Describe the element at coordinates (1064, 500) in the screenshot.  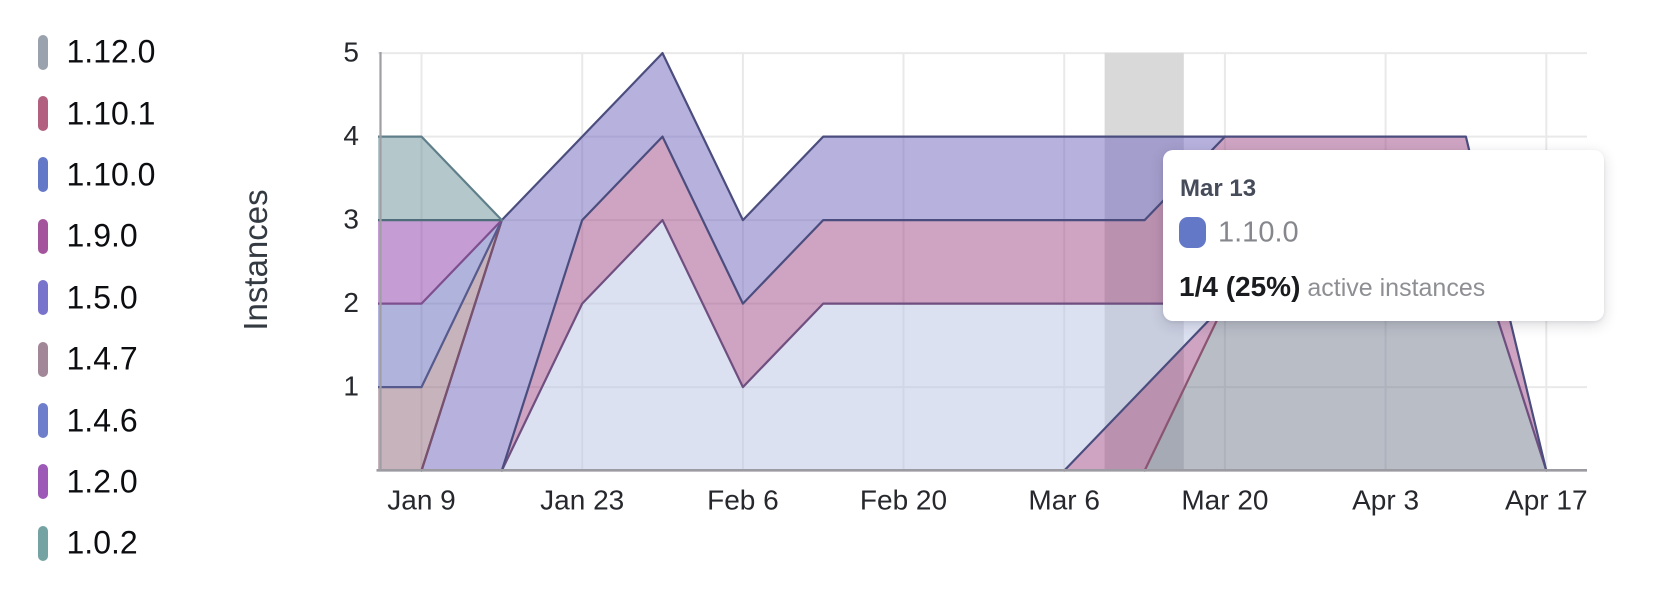
I see `svg-text: Mar 6` at that location.